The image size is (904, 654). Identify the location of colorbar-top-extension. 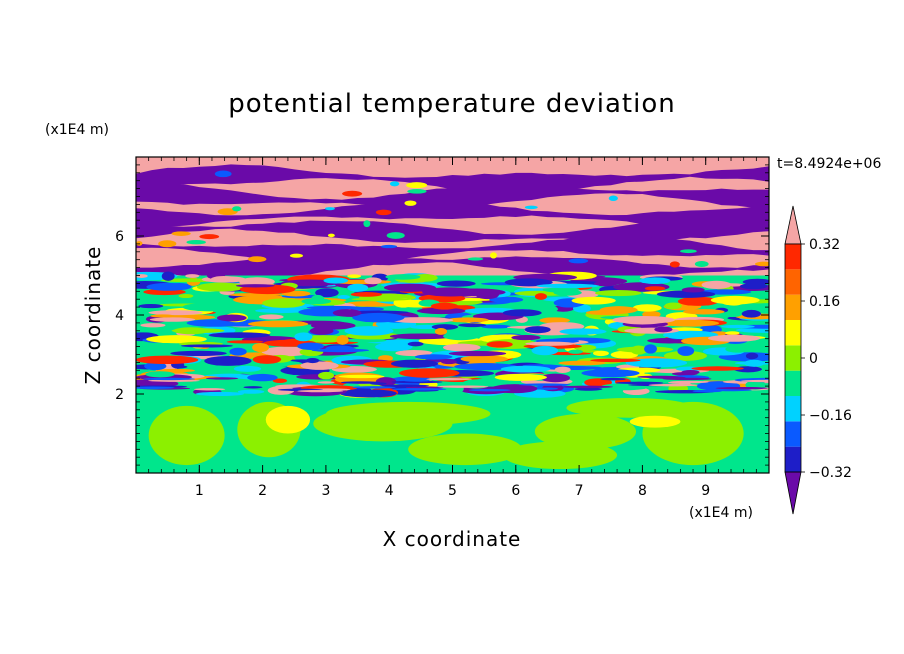
(793, 225).